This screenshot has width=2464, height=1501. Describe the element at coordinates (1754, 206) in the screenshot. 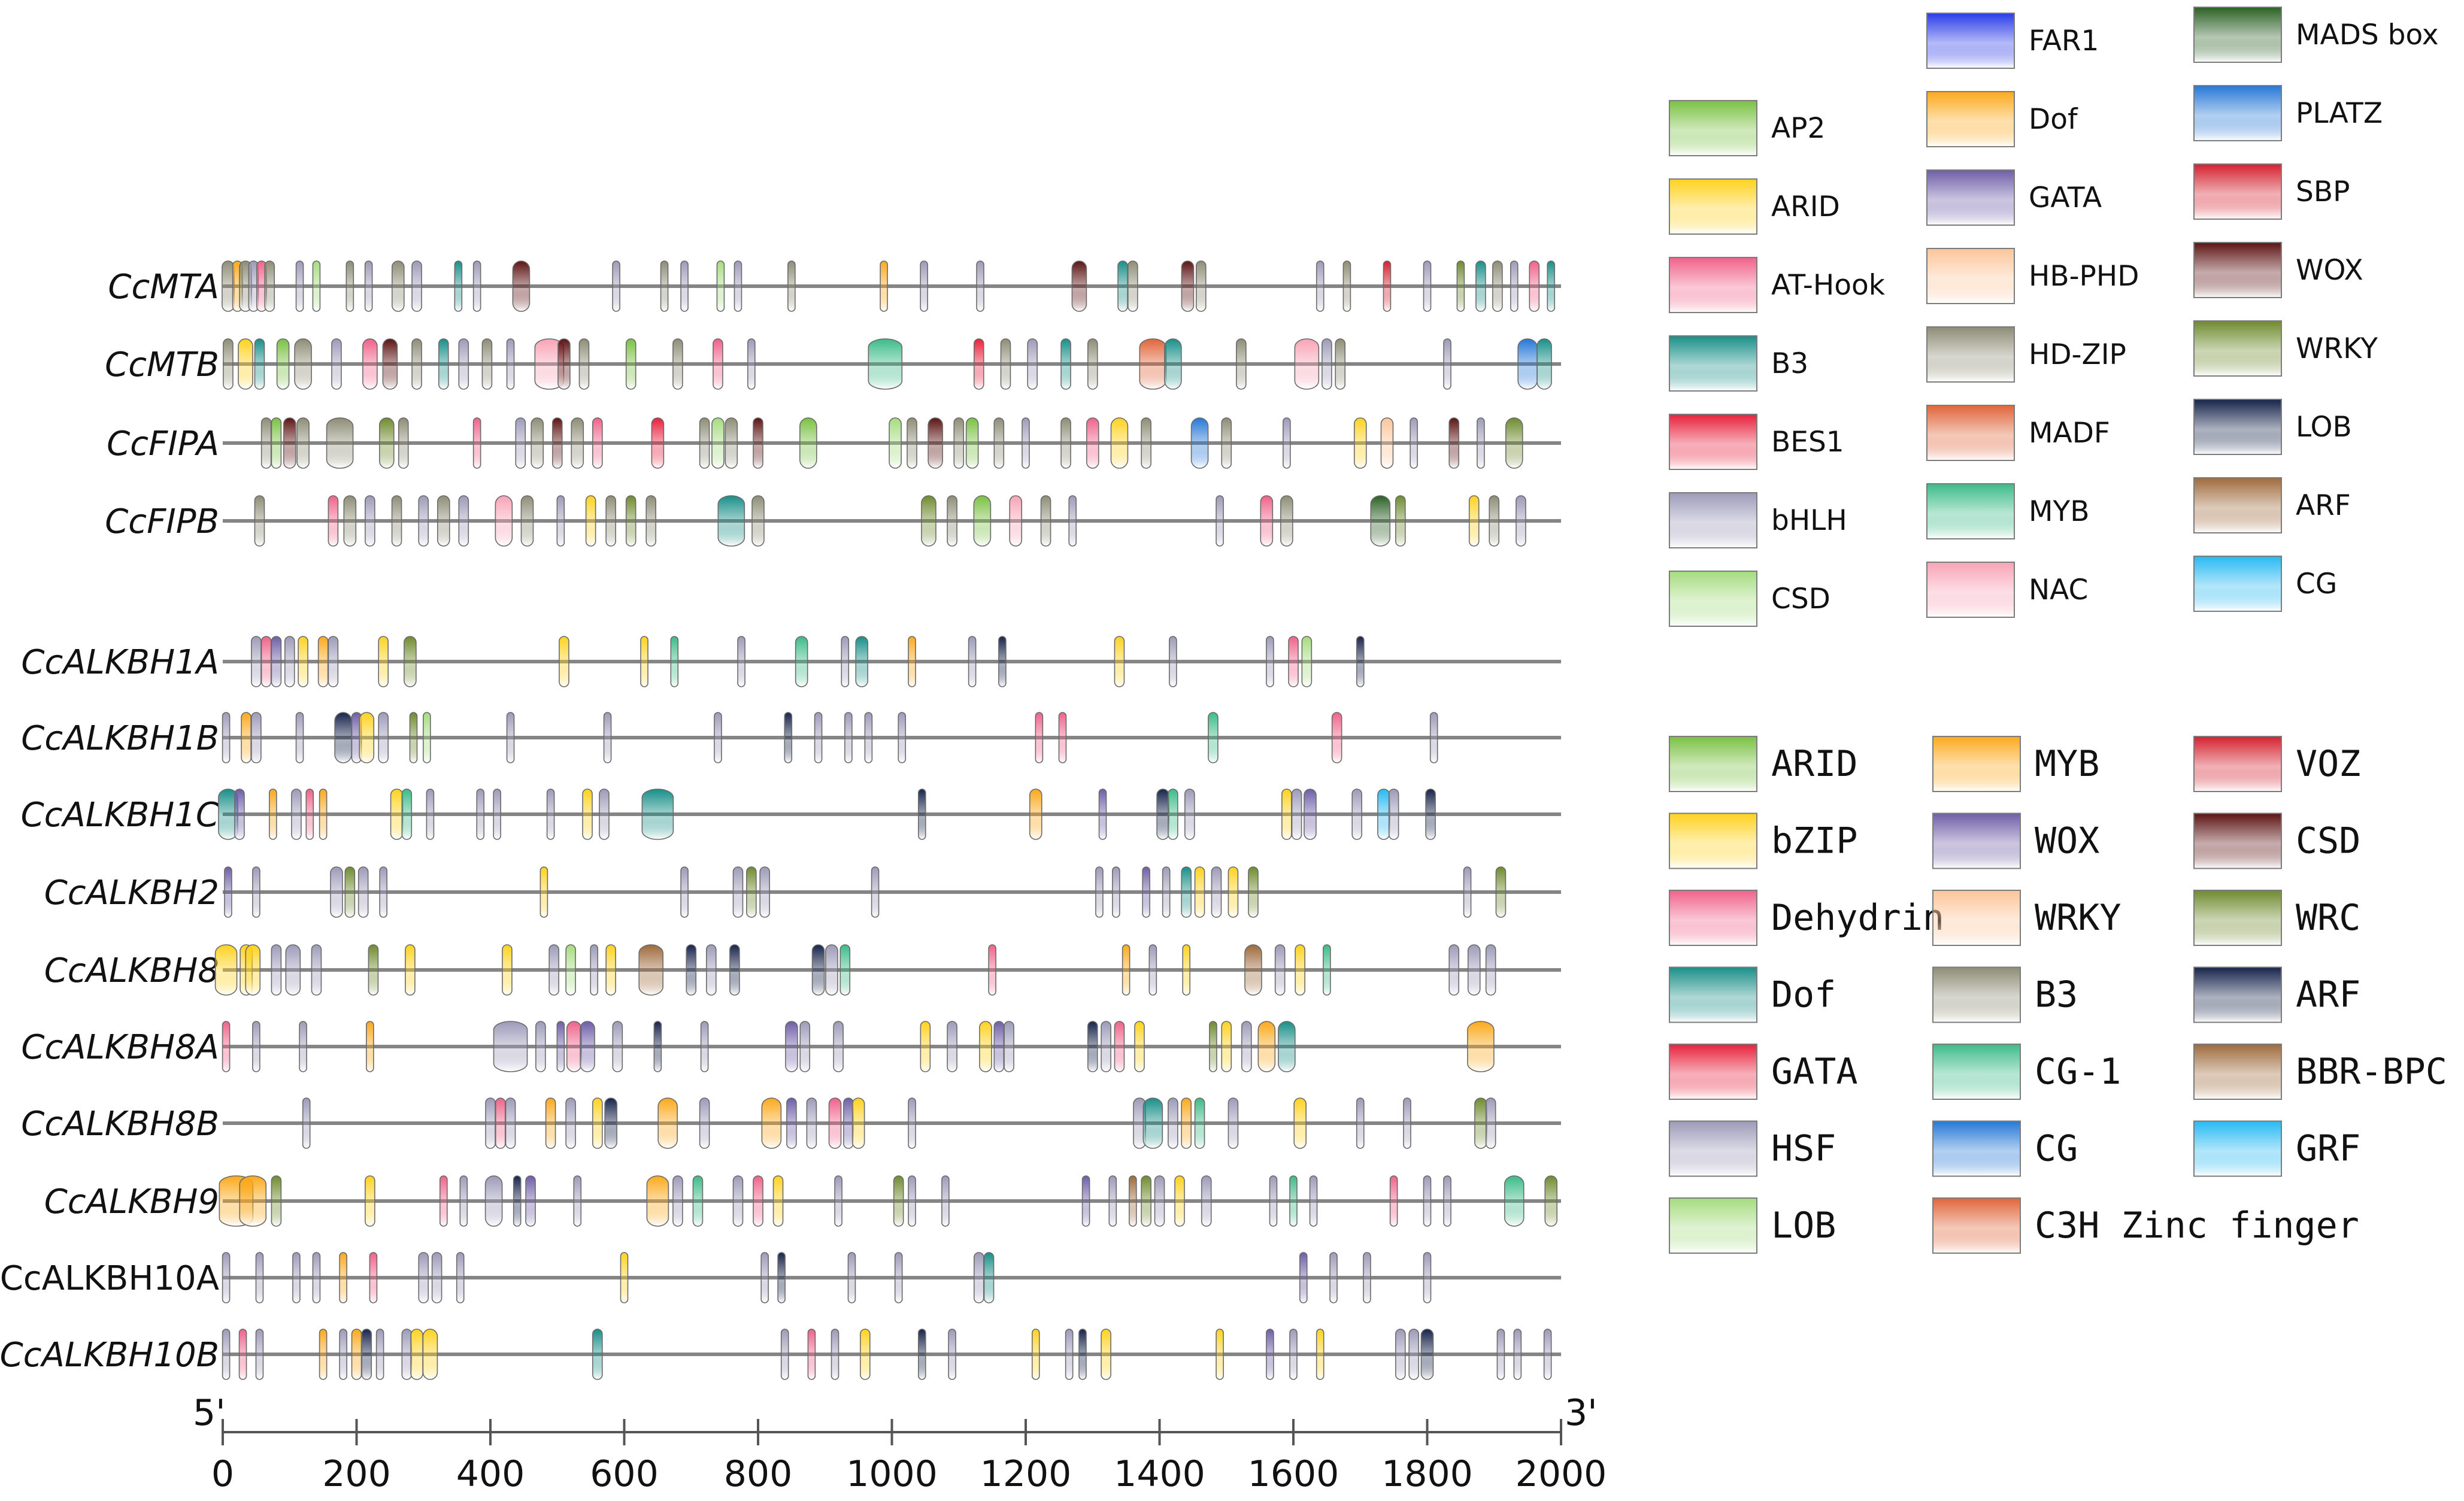

I see `legend-item-arid: ARID` at that location.